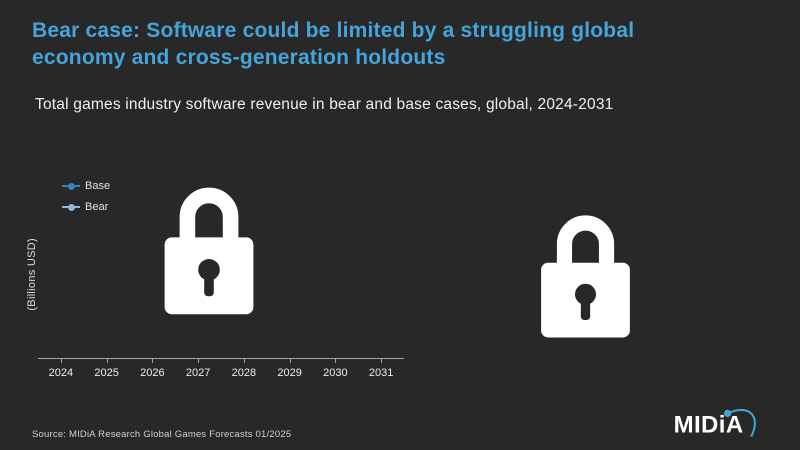 This screenshot has width=800, height=450. Describe the element at coordinates (98, 186) in the screenshot. I see `legend-label-base: Base` at that location.